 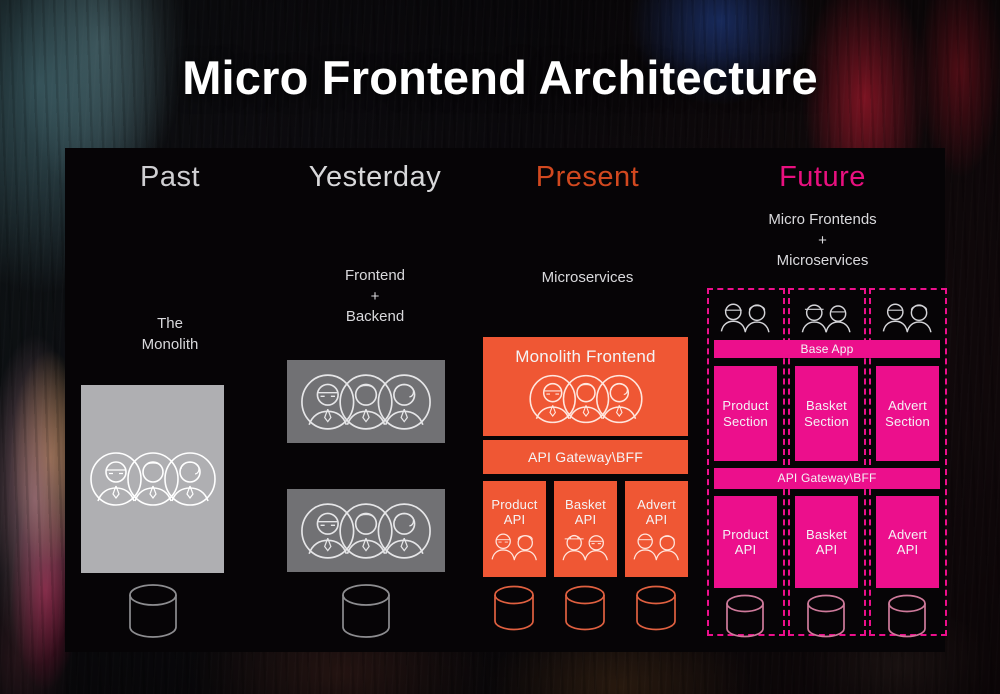 I want to click on column-subtitle-future: Micro Frontends + Microservices, so click(x=822, y=241).